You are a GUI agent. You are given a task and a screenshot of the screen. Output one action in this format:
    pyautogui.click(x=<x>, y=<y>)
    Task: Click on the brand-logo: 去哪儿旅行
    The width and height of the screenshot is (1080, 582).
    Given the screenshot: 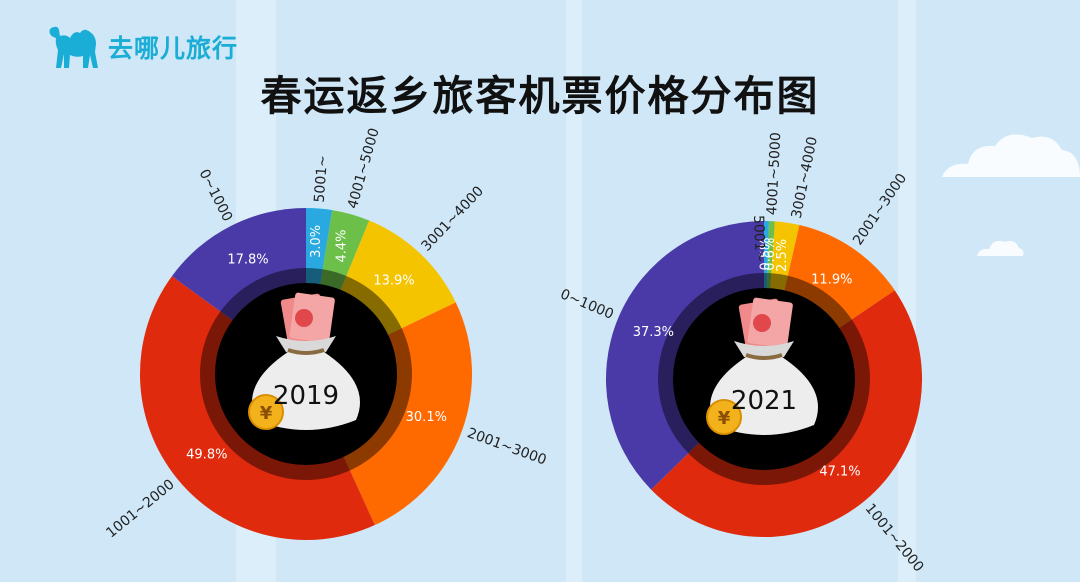 What is the action you would take?
    pyautogui.click(x=142, y=47)
    